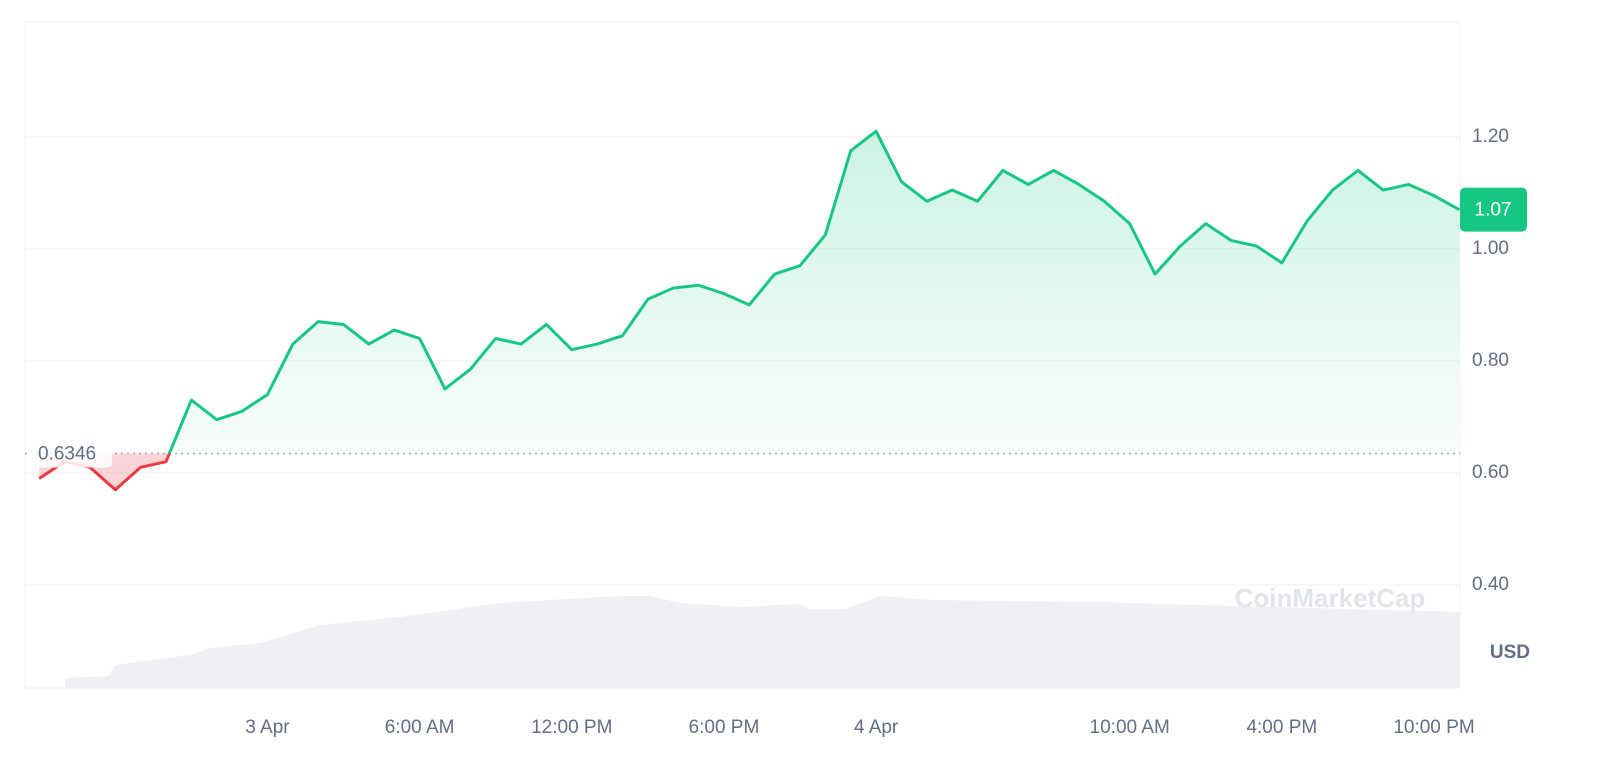 Image resolution: width=1600 pixels, height=784 pixels. I want to click on y-tick-label: 0.80, so click(1490, 360).